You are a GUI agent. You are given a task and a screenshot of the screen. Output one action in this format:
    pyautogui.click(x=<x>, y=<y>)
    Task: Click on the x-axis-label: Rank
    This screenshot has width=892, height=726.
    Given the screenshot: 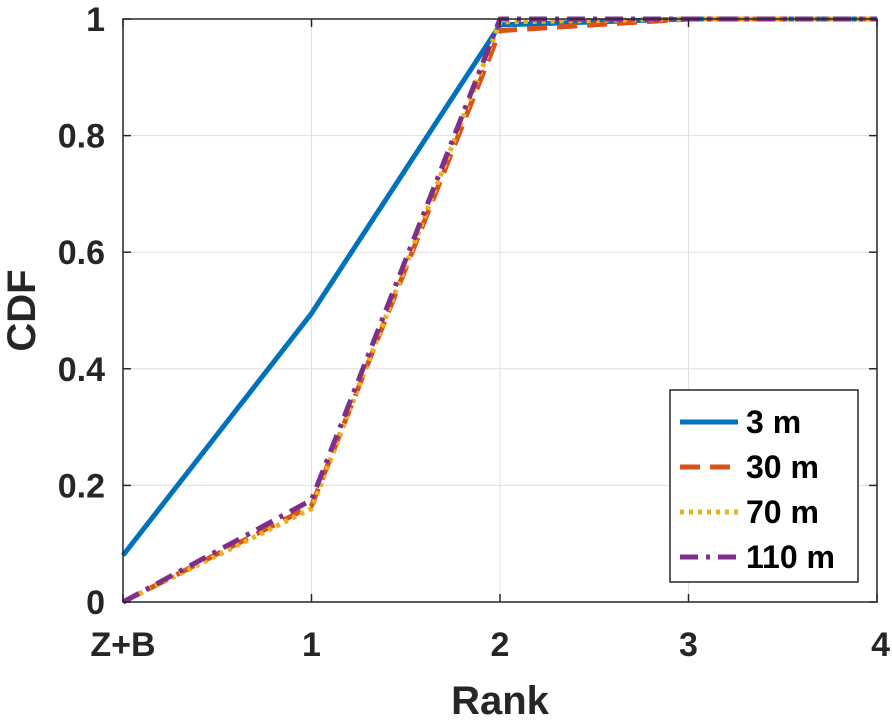 What is the action you would take?
    pyautogui.click(x=500, y=701)
    